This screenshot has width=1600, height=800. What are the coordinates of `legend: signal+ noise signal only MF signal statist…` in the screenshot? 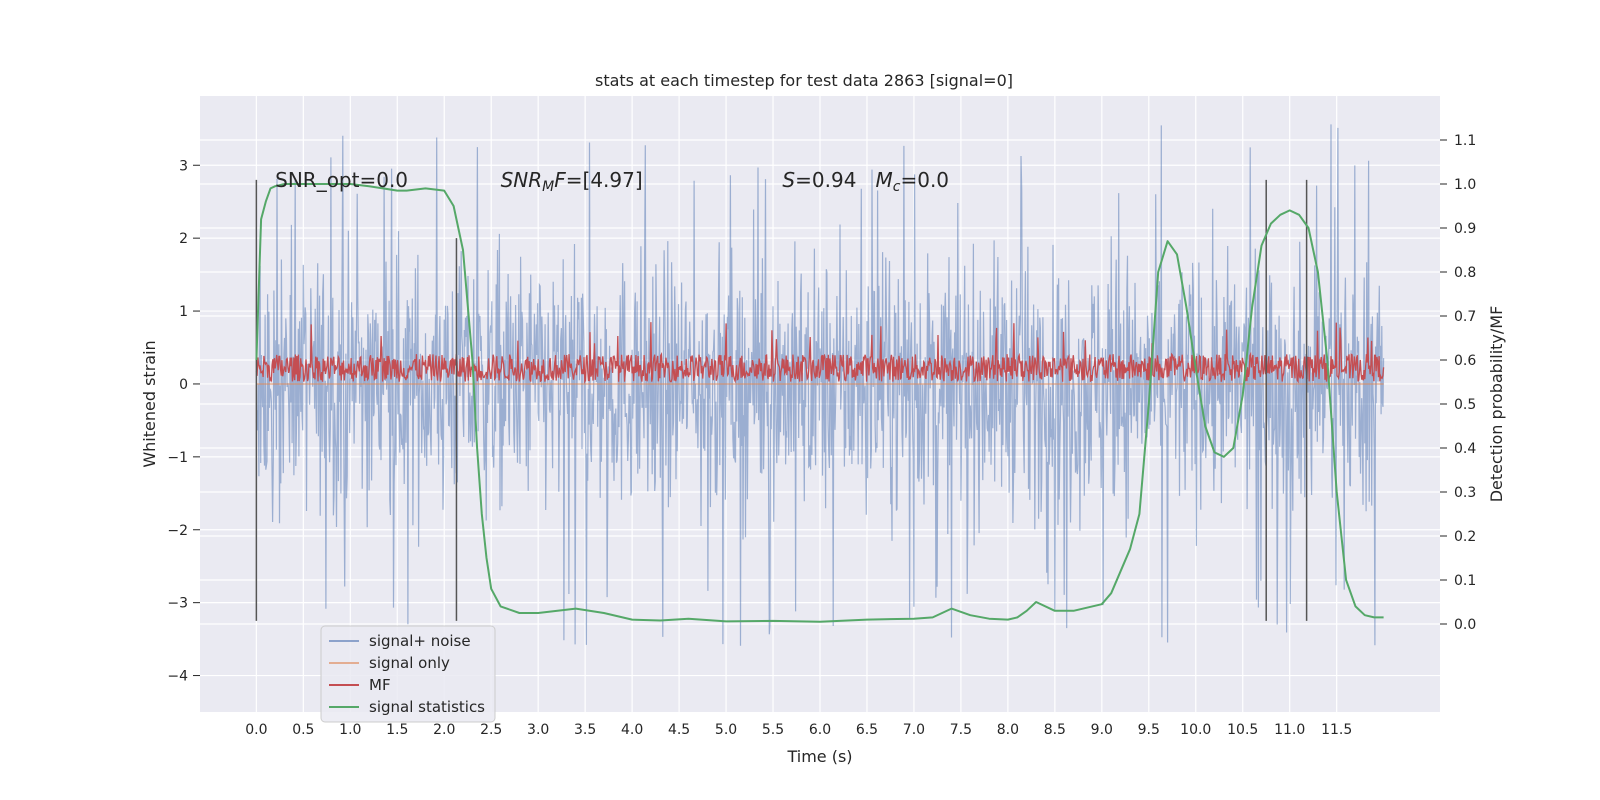 It's located at (408, 674).